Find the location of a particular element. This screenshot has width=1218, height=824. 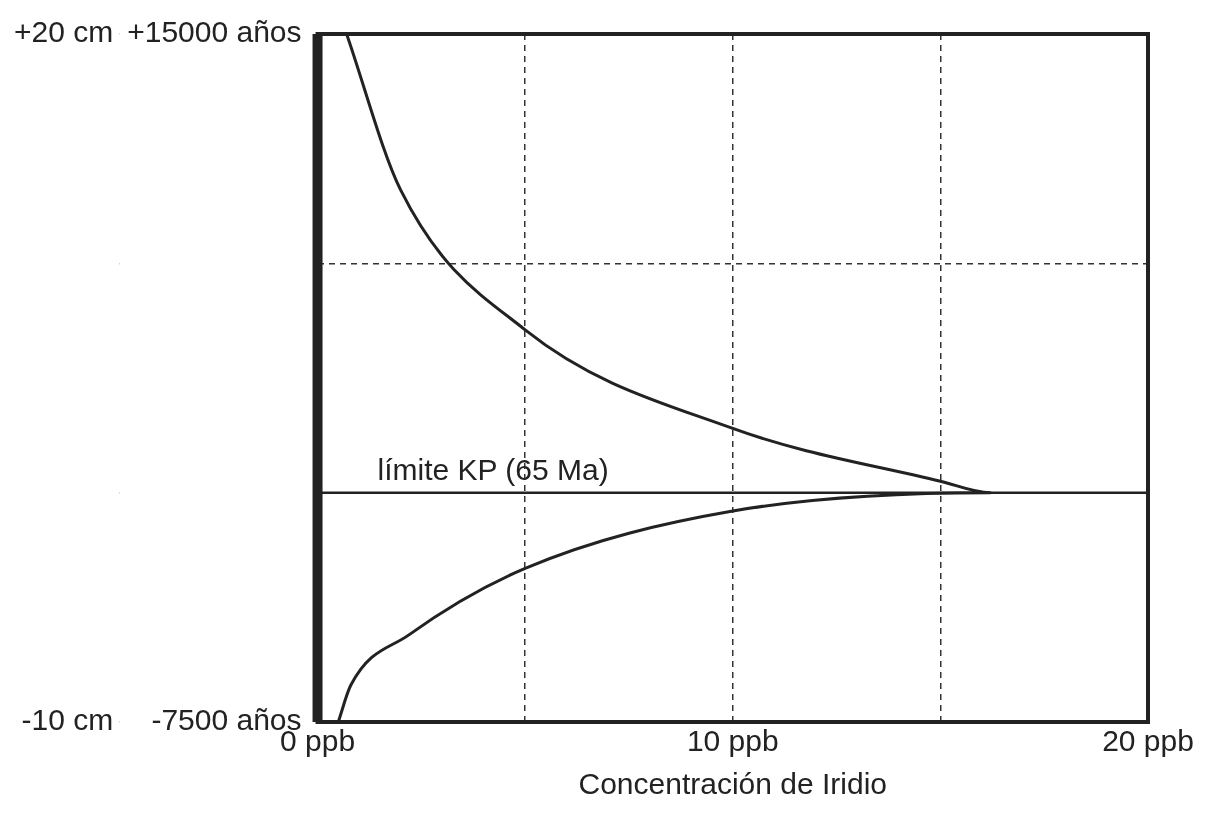

x-tick-label: 10 ppb is located at coordinates (732, 741).